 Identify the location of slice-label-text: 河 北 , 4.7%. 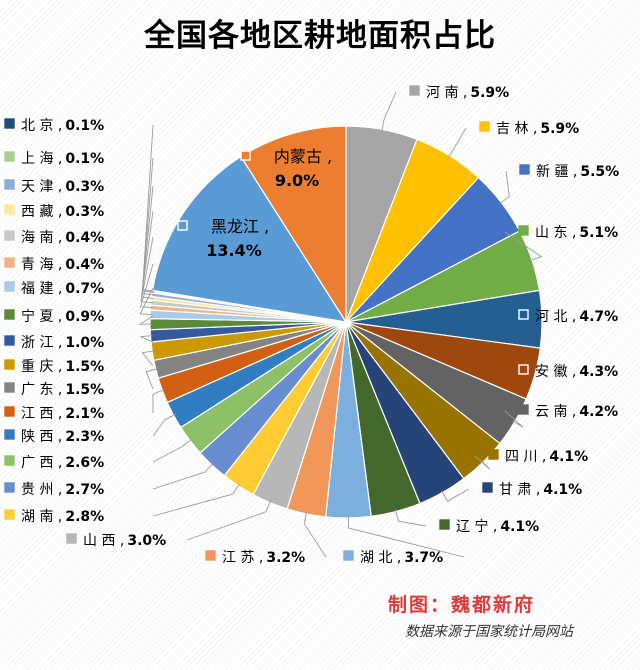
(576, 317).